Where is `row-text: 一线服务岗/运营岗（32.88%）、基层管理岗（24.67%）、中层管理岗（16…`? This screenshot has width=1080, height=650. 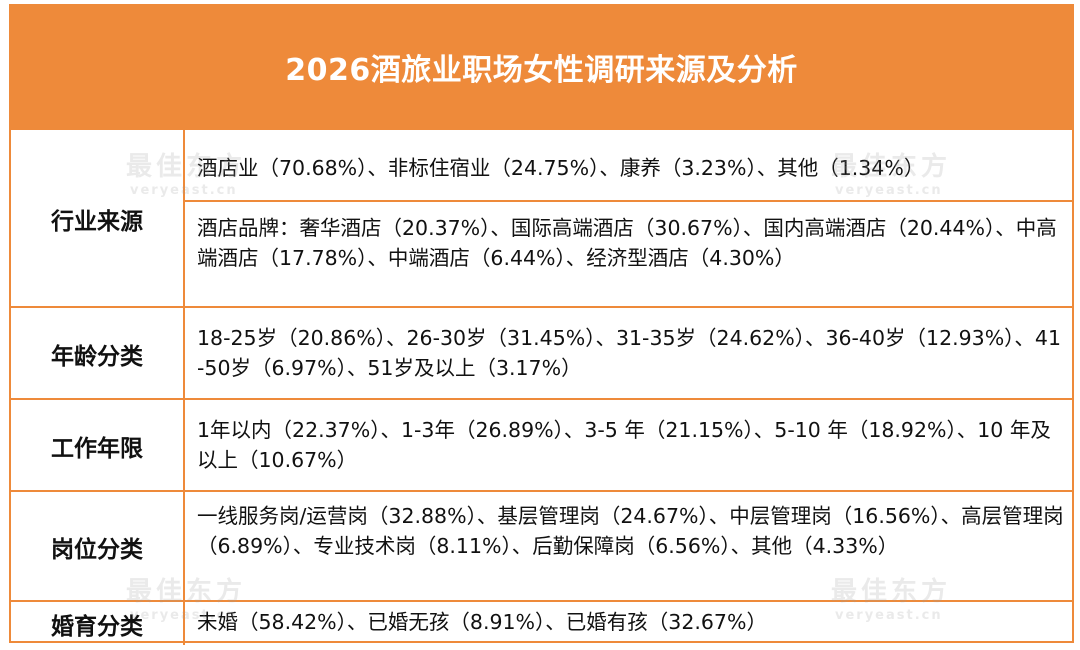 row-text: 一线服务岗/运营岗（32.88%）、基层管理岗（24.67%）、中层管理岗（16… is located at coordinates (630, 531).